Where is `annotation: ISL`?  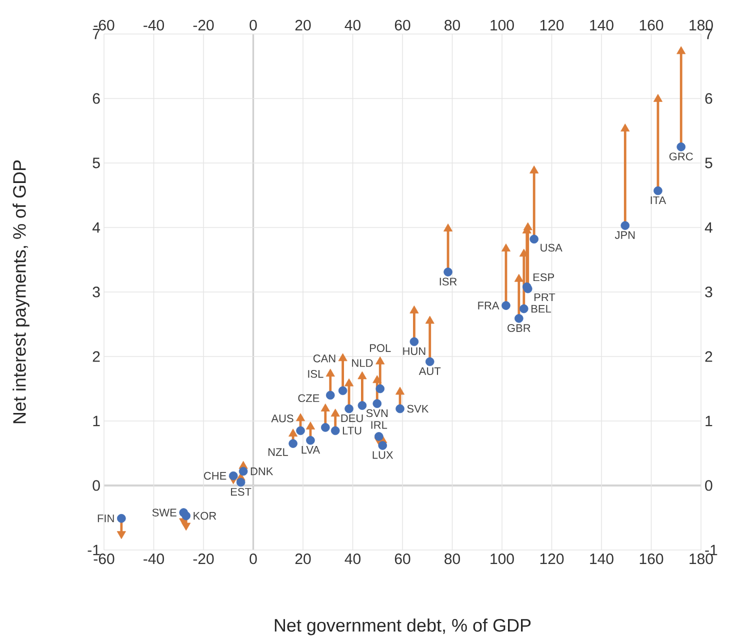 annotation: ISL is located at coordinates (316, 374).